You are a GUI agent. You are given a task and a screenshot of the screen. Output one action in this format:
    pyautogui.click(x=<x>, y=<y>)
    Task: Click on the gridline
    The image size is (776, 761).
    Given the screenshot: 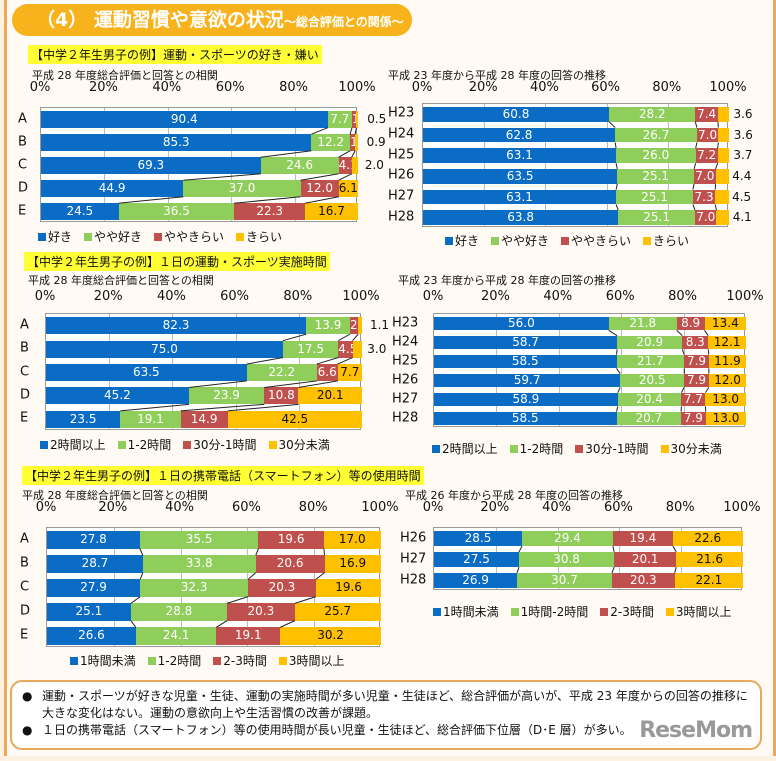 What is the action you would take?
    pyautogui.click(x=607, y=165)
    